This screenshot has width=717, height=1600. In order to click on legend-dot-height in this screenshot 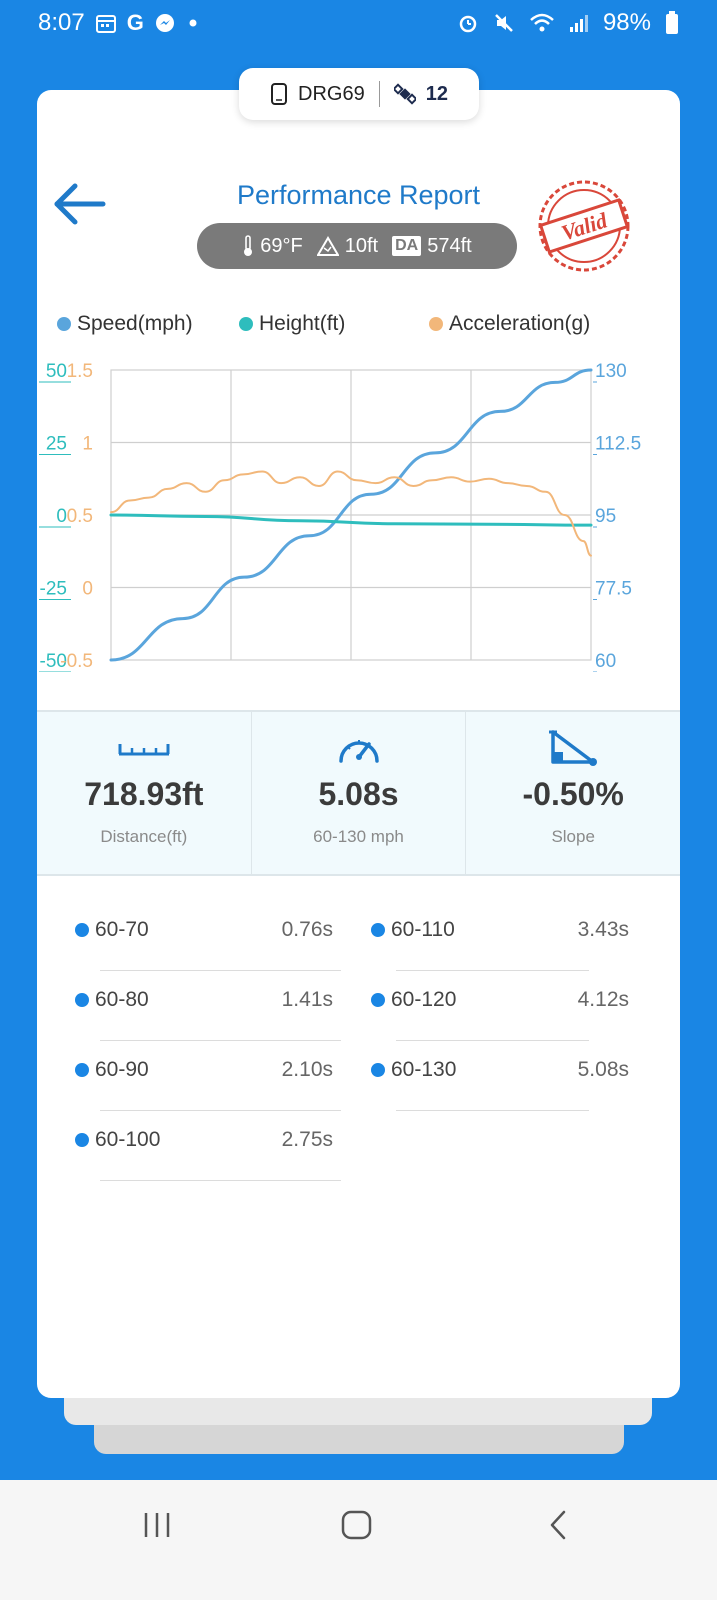, I will do `click(246, 324)`.